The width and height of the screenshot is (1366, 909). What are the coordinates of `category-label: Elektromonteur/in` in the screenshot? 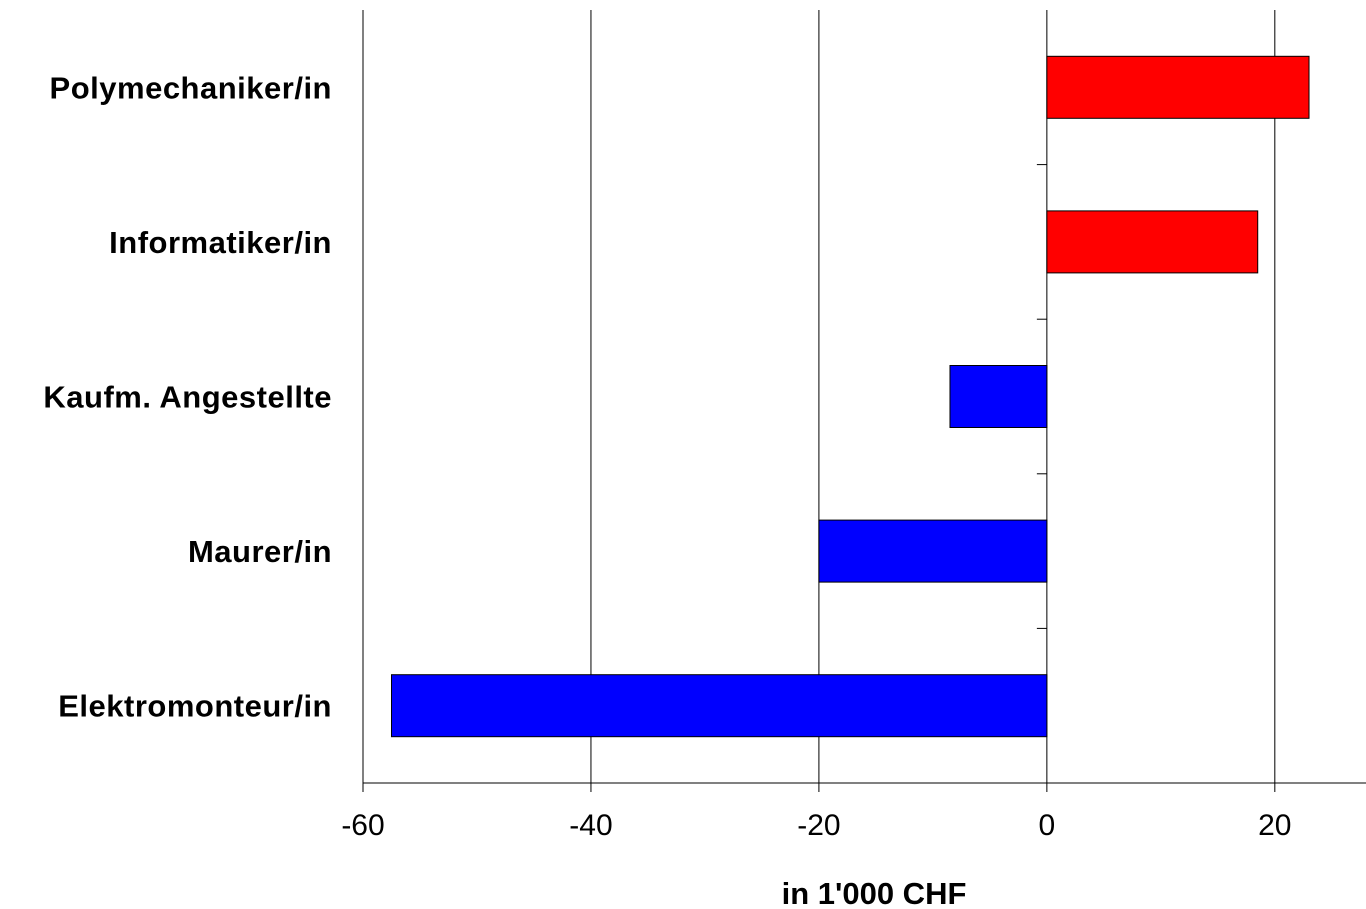 It's located at (195, 706).